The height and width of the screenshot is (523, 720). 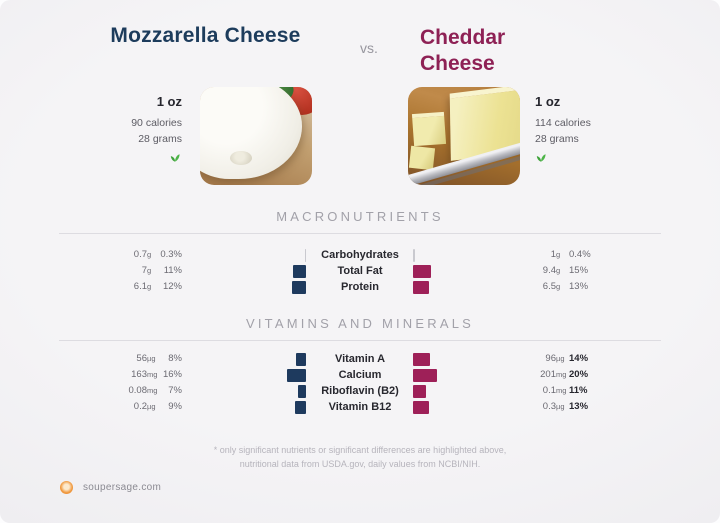 I want to click on right-amount: 9.4 g, so click(x=539, y=271).